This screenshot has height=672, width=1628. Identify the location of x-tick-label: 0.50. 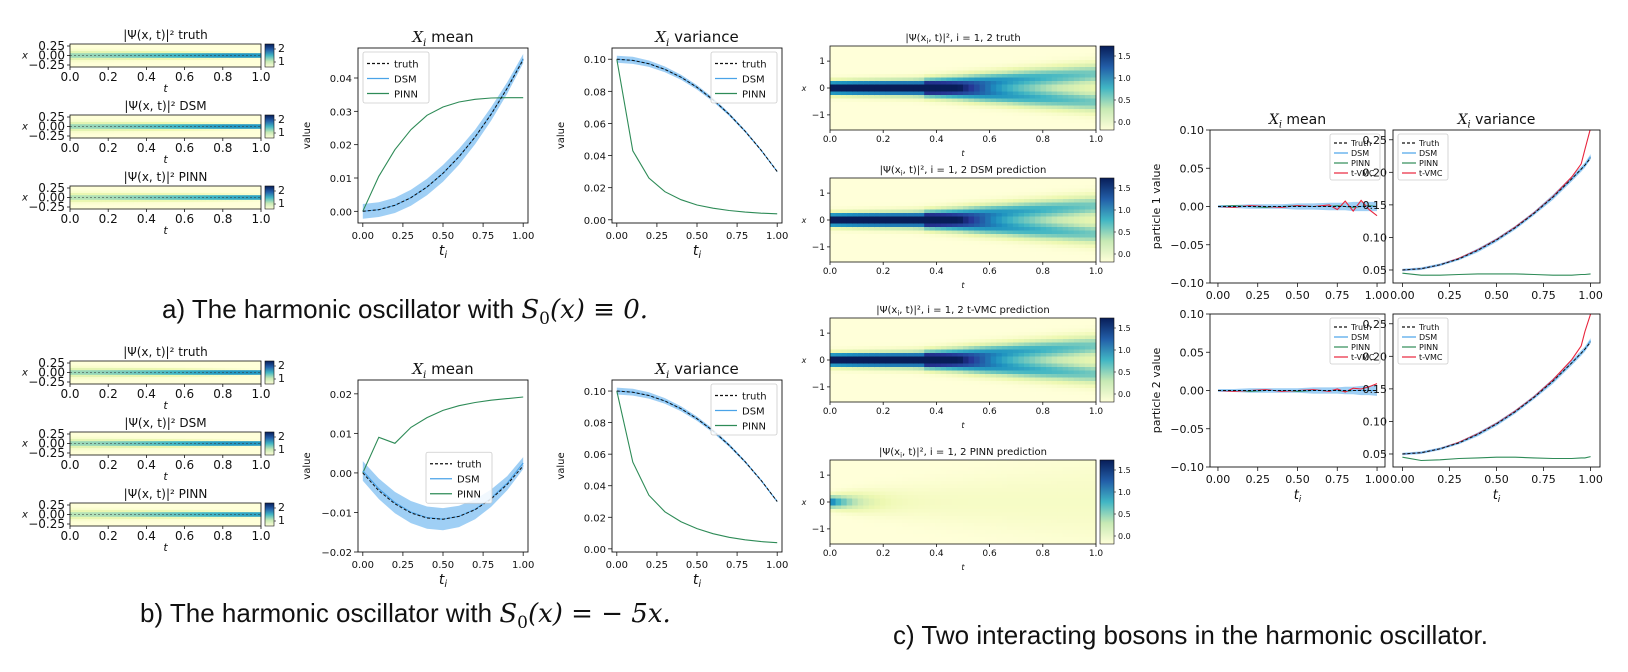
(443, 565).